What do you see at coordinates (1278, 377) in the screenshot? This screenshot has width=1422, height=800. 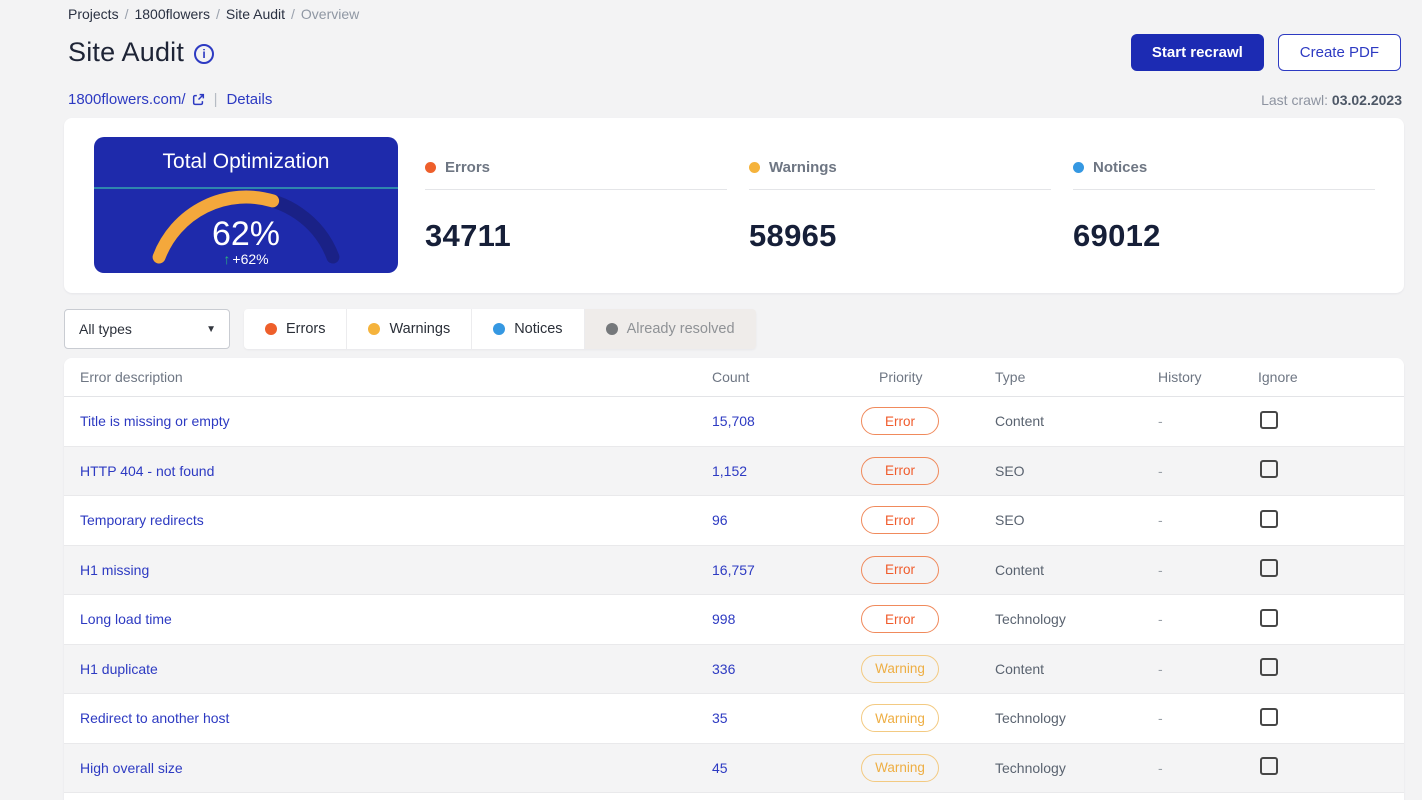 I see `column-header-ignore: Ignore` at bounding box center [1278, 377].